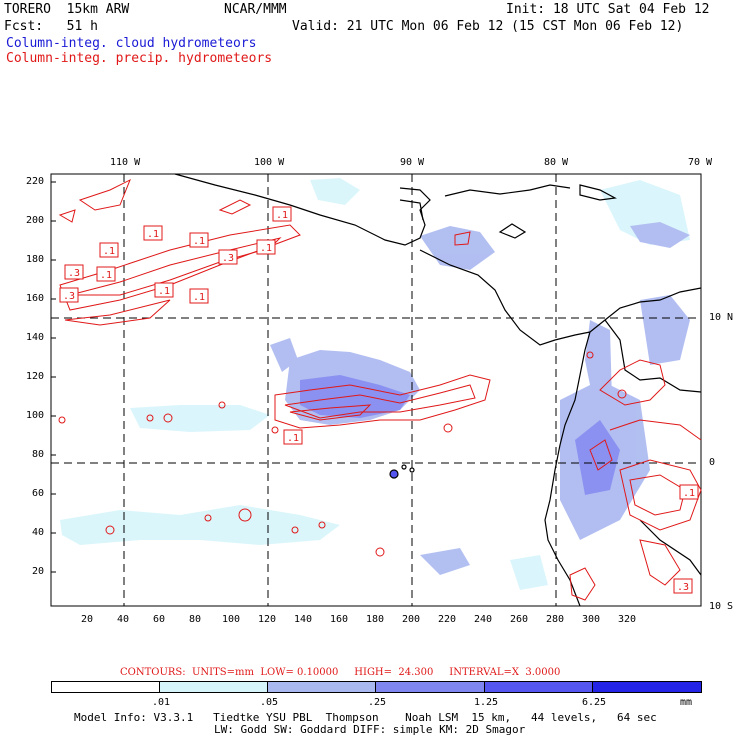 This screenshot has height=740, width=740. What do you see at coordinates (594, 702) in the screenshot?
I see `colorbar-tick: 6.25` at bounding box center [594, 702].